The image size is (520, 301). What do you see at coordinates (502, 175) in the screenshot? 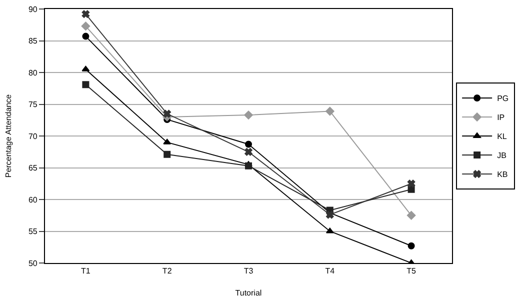
I see `legend-label: KB` at bounding box center [502, 175].